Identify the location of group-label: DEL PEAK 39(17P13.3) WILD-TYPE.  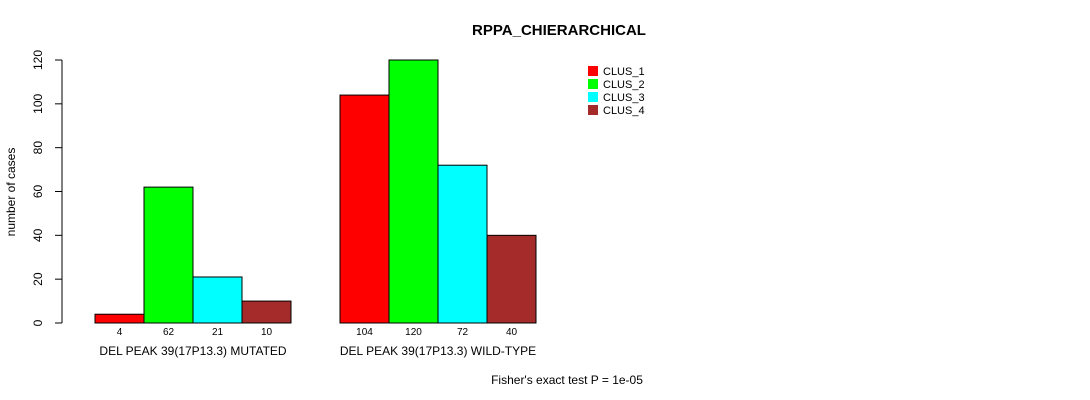
(438, 351).